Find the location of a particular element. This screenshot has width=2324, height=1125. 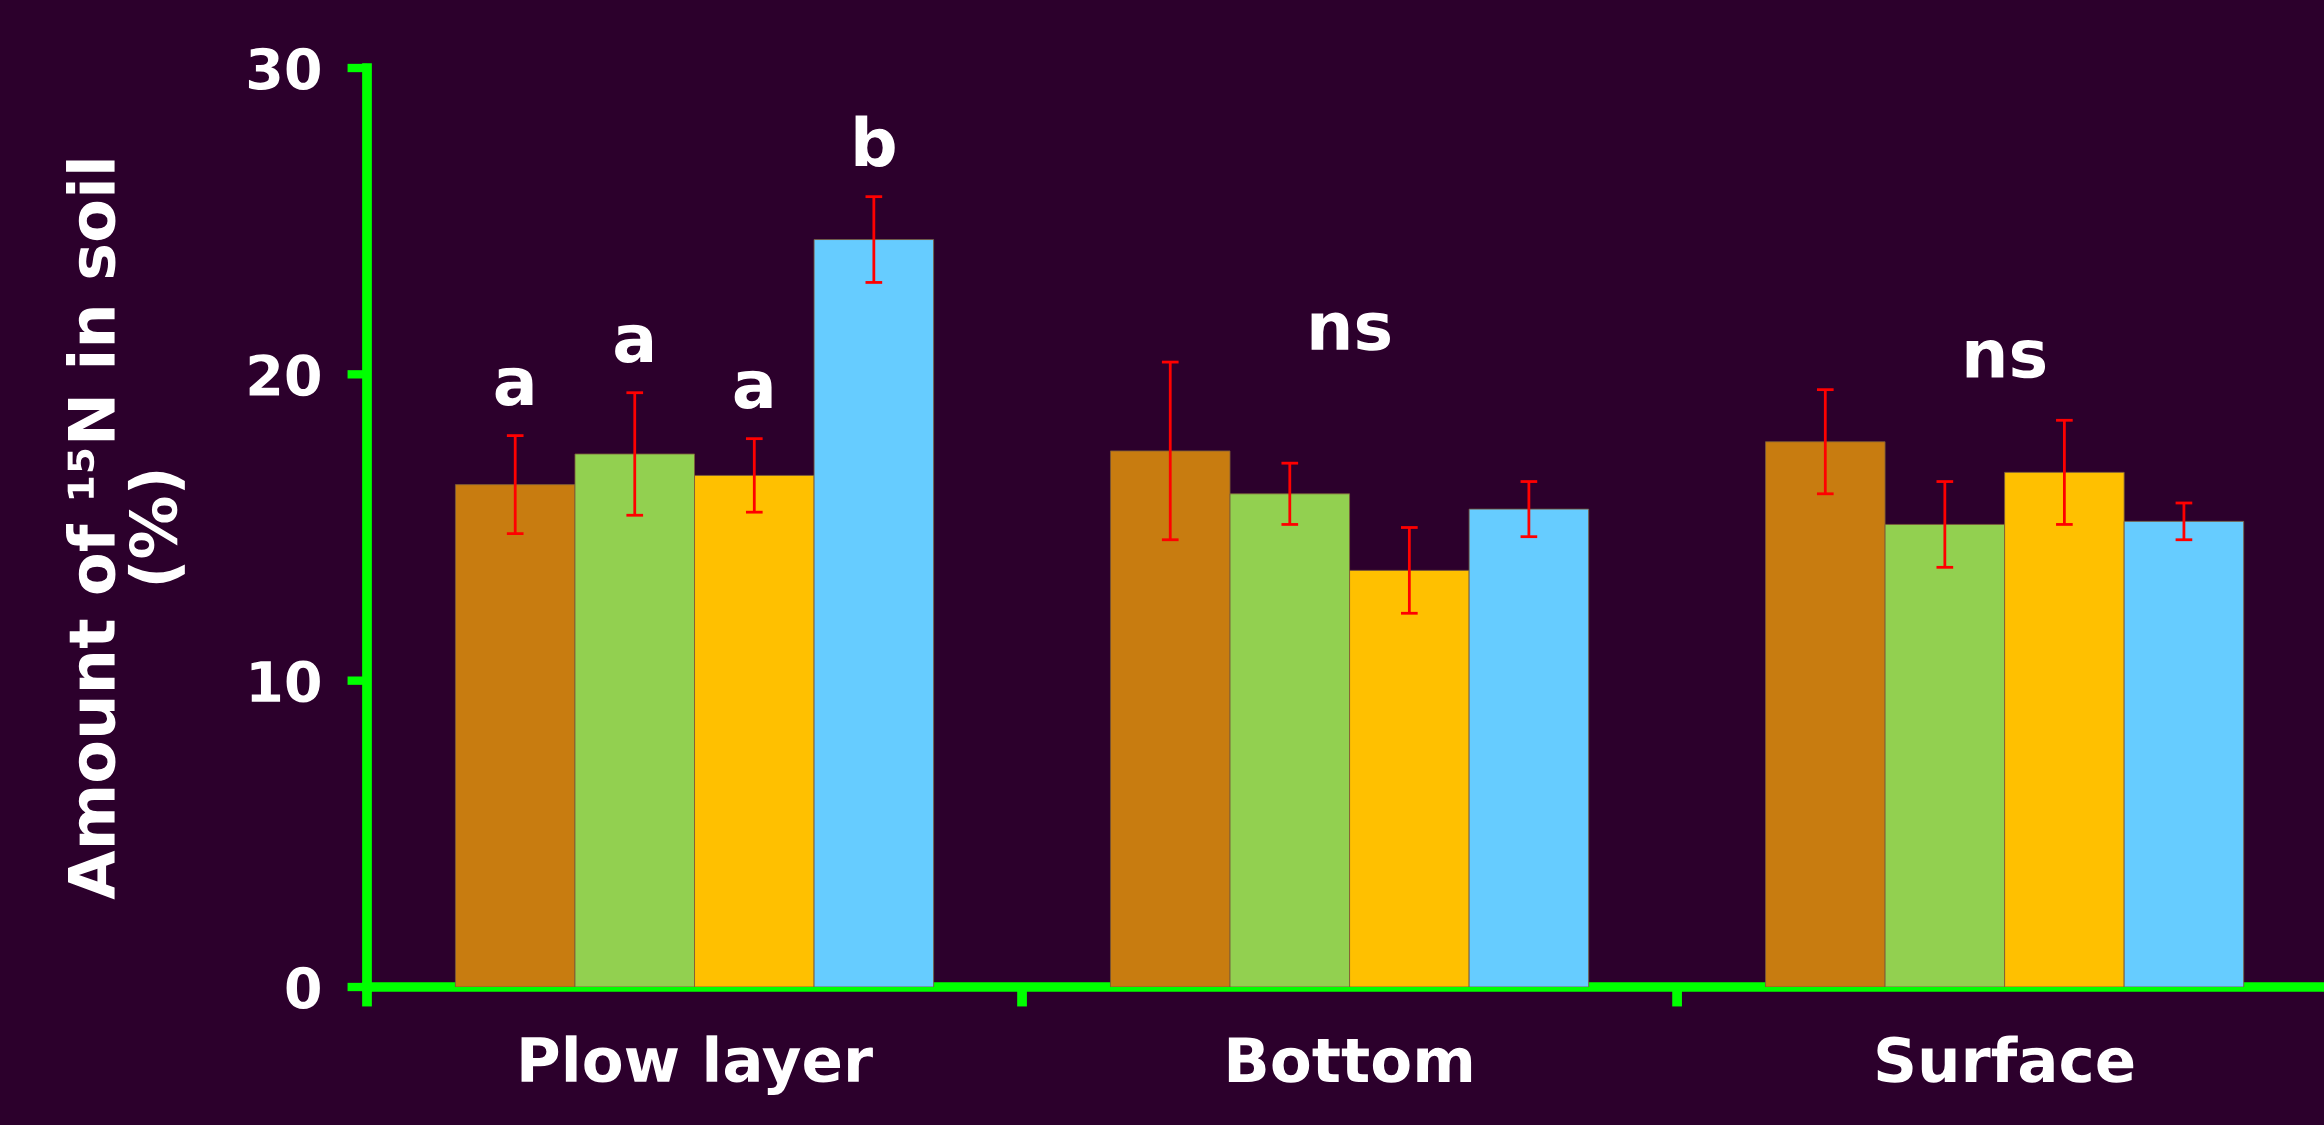

y-tick-label: 0 is located at coordinates (303, 987).